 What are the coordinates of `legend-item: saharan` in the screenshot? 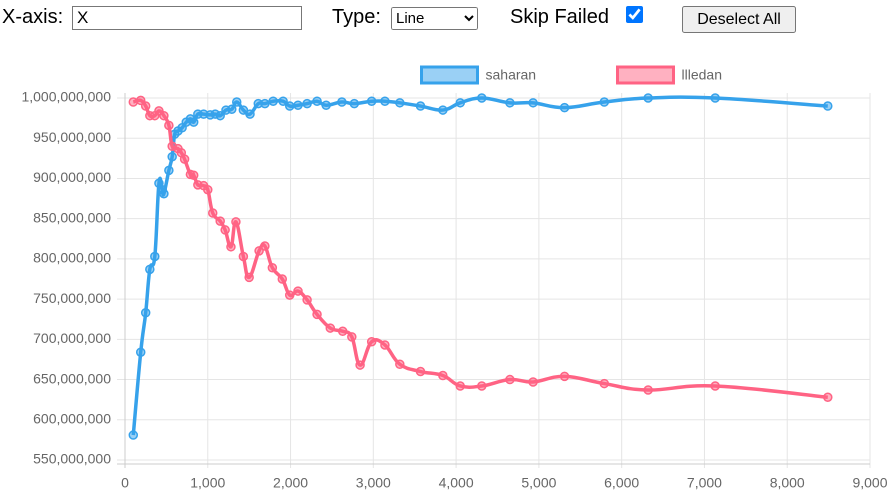 It's located at (478, 75).